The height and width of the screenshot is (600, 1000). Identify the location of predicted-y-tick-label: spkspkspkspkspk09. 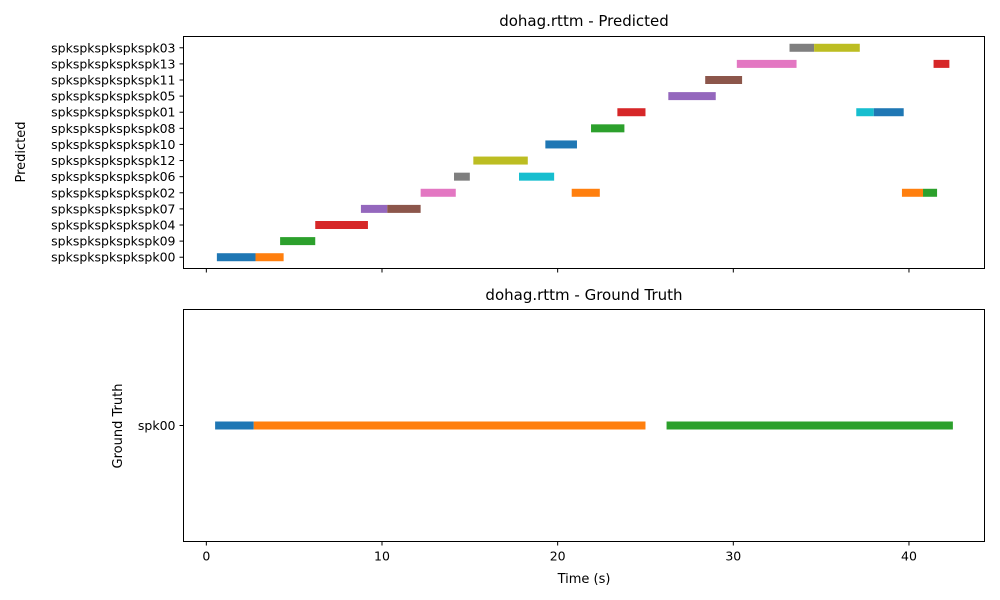
(113, 241).